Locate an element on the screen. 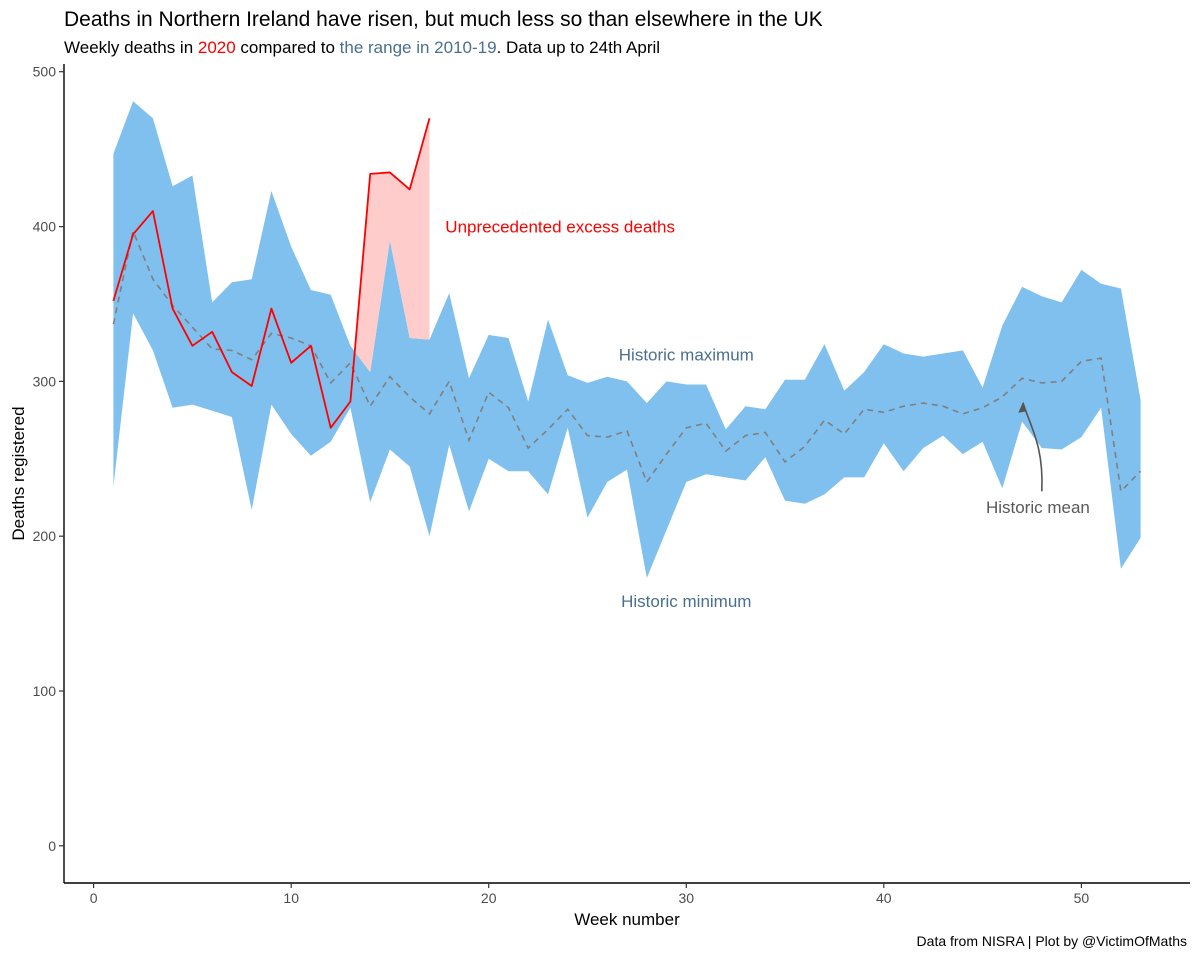 This screenshot has width=1200, height=960. historic-minimum-label: Historic minimum is located at coordinates (686, 601).